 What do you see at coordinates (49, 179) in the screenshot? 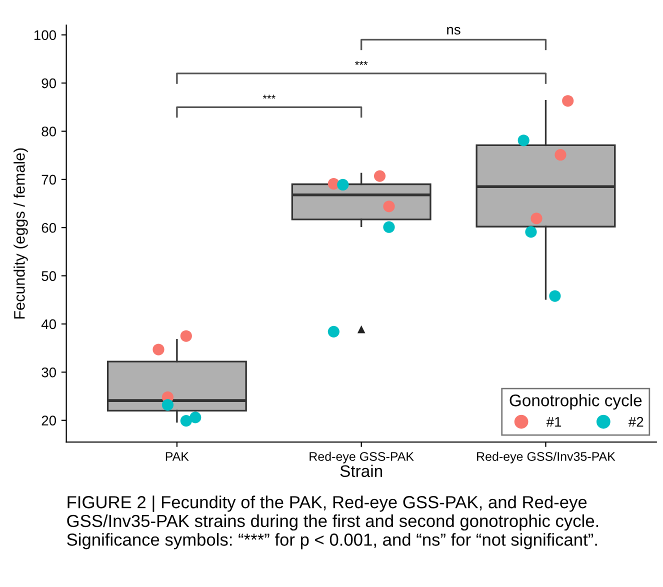
I see `y-tick-label: 70` at bounding box center [49, 179].